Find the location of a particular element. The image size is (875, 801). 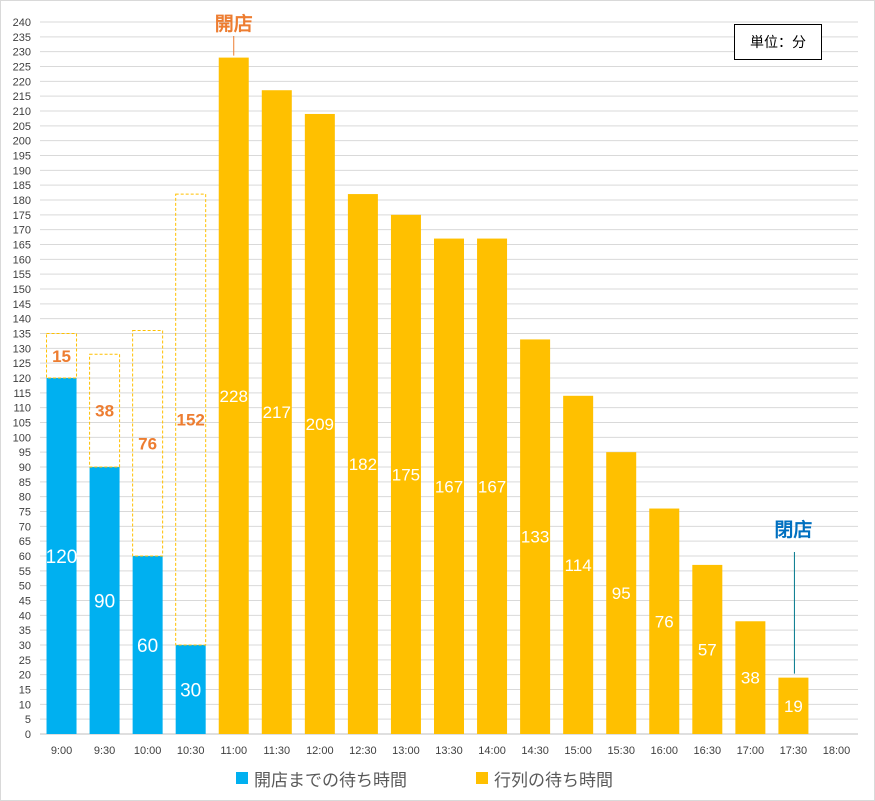

data-label-queue: 228 is located at coordinates (234, 396).